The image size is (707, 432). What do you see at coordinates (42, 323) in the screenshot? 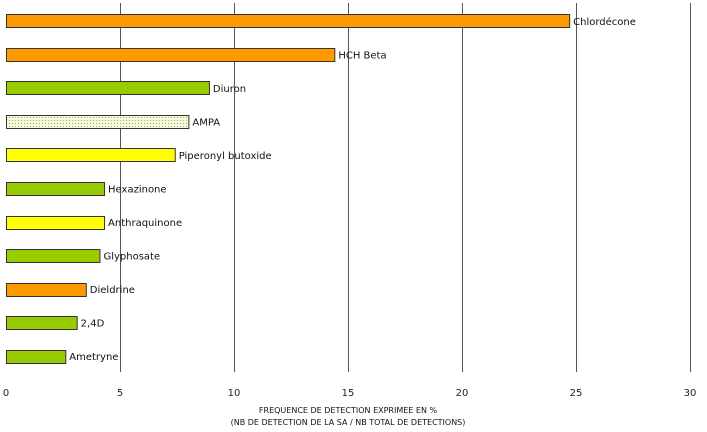
I see `bar-2-4d` at bounding box center [42, 323].